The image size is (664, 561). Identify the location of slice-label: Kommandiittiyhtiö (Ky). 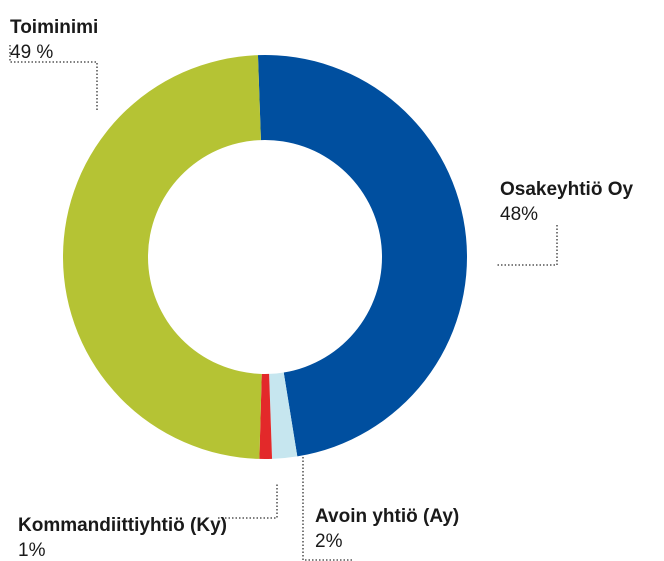
(122, 525).